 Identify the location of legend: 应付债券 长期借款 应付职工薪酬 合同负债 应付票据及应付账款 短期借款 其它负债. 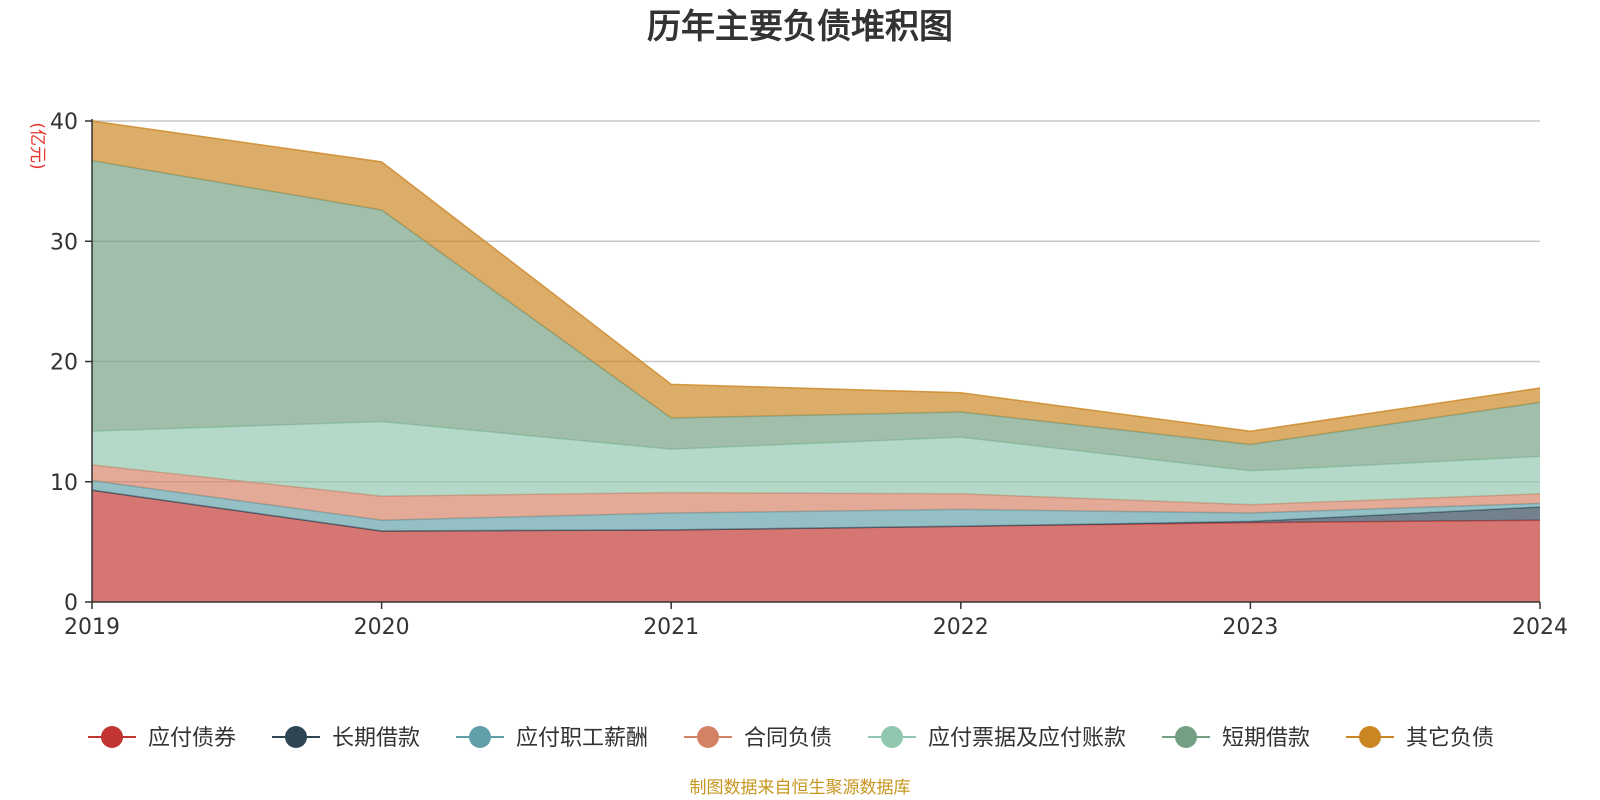
(791, 738).